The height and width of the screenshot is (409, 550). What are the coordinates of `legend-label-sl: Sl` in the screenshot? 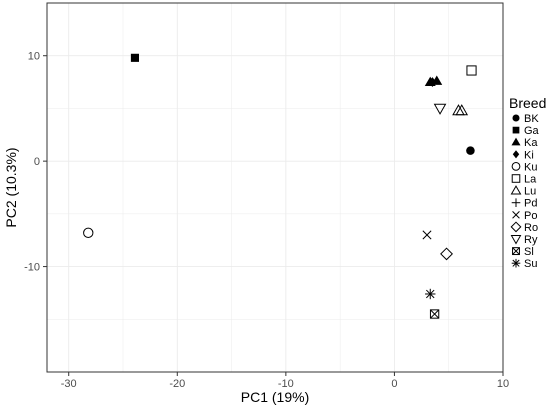 It's located at (529, 252).